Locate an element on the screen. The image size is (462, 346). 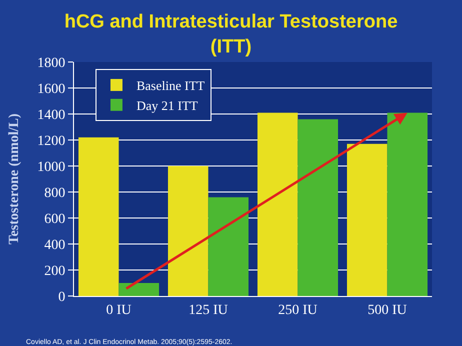
y-axis-title: Testosterone (nmol/L) is located at coordinates (14, 179).